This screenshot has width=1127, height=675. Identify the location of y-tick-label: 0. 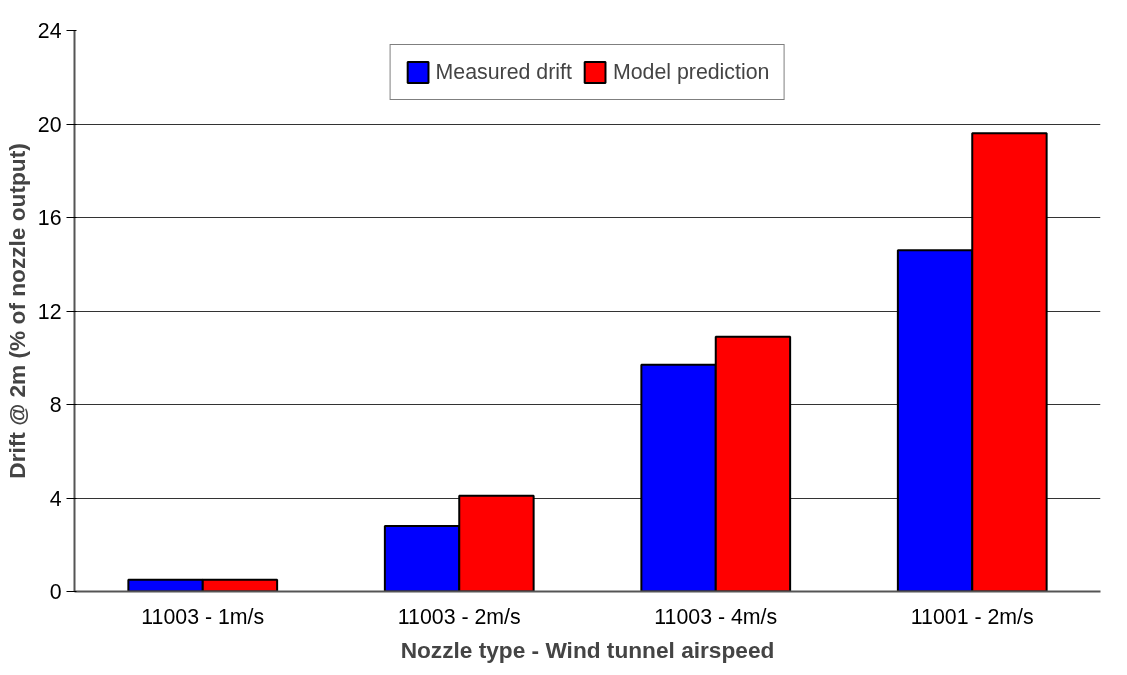
(55, 592).